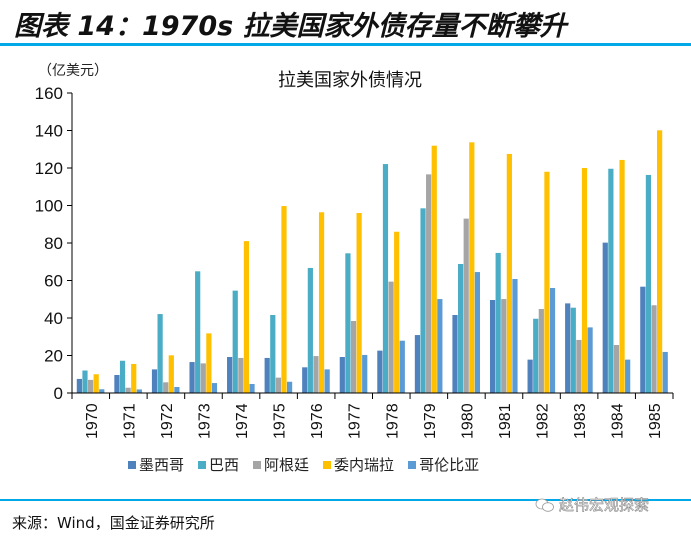 This screenshot has width=691, height=537. I want to click on legend: 墨西哥 巴西 阿根廷 委内瑞拉 哥伦比亚, so click(303, 464).